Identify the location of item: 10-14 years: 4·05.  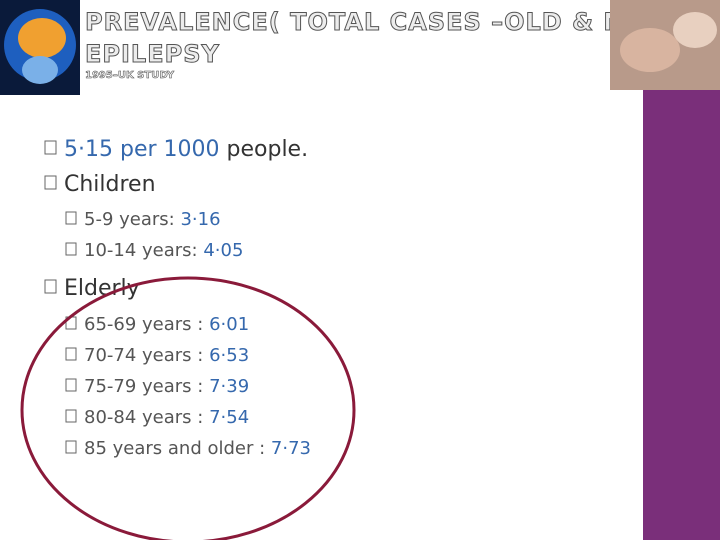
(163, 250).